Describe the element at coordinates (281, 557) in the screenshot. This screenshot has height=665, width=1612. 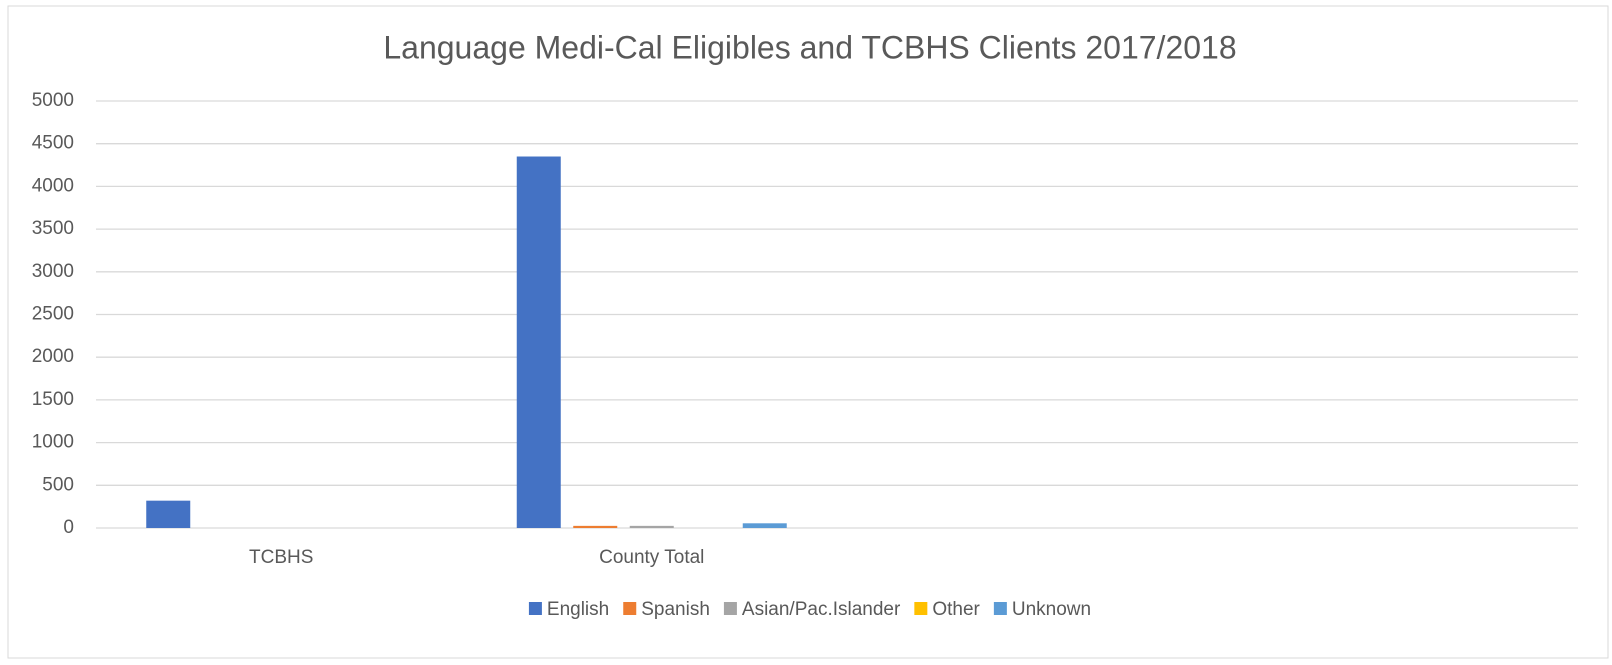
I see `x-tick-label: TCBHS` at that location.